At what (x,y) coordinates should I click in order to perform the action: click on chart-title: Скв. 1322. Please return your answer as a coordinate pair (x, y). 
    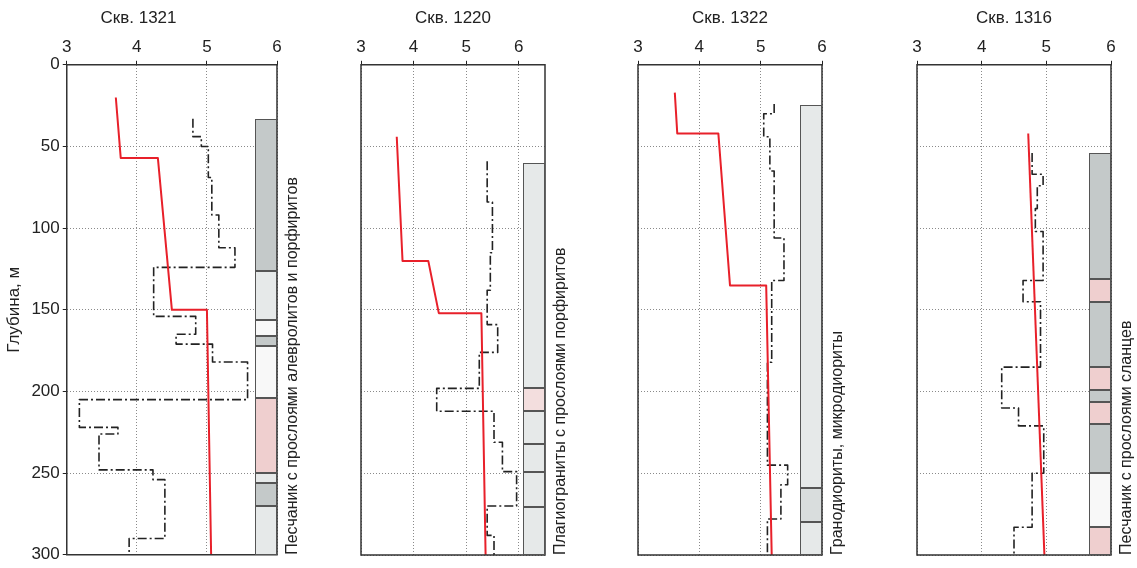
    Looking at the image, I should click on (730, 17).